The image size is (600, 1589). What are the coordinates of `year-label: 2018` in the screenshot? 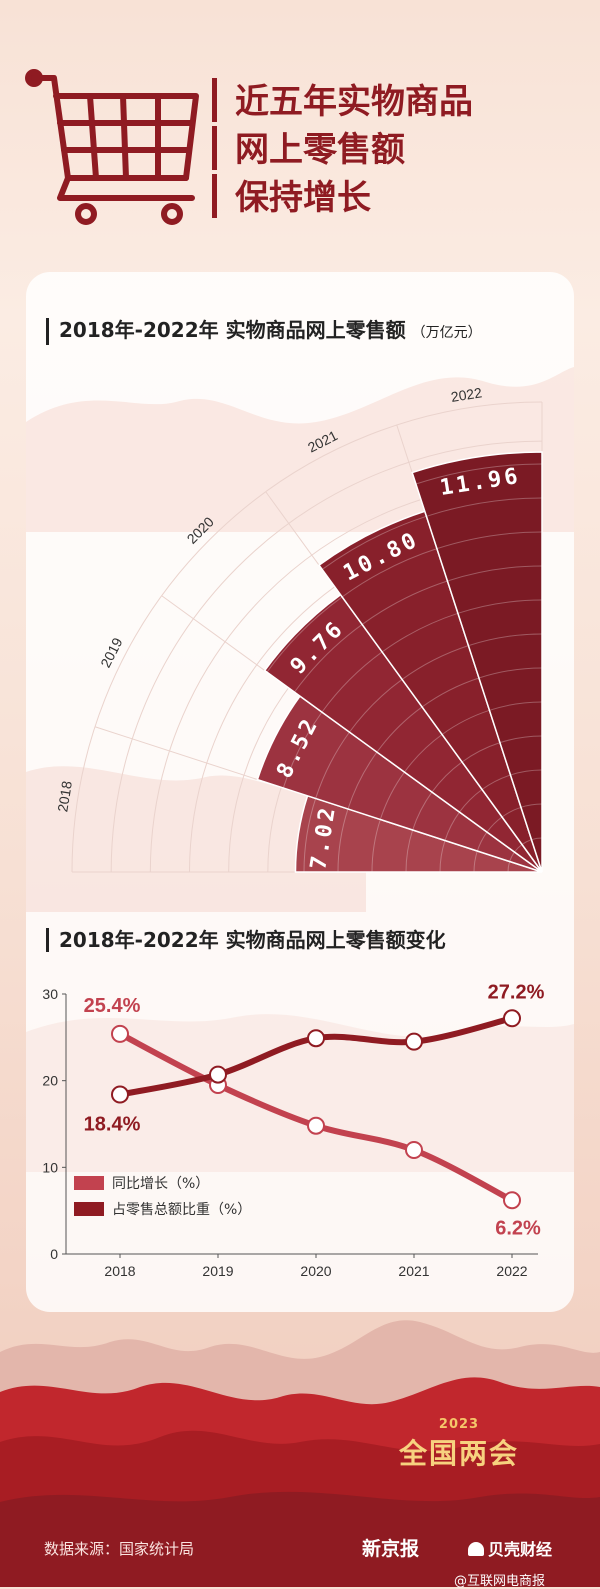 It's located at (64, 796).